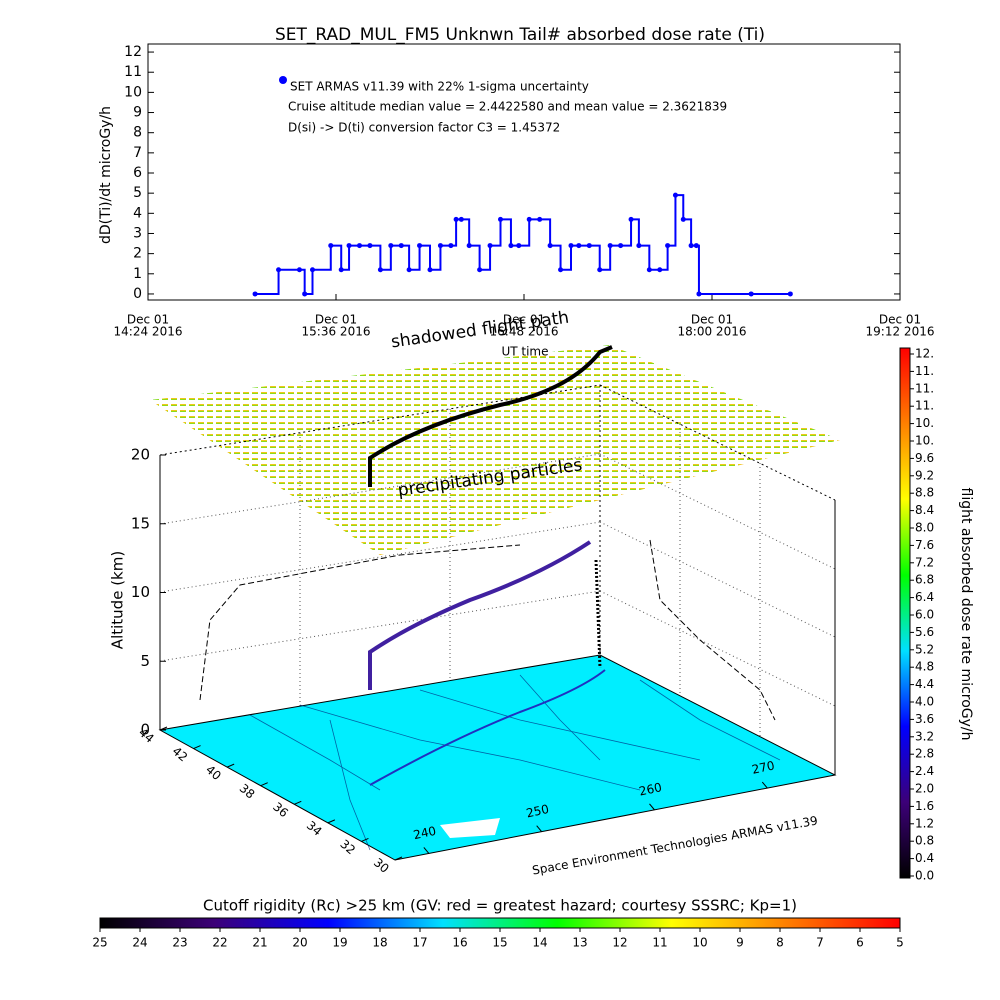 This screenshot has height=1000, width=1000. I want to click on colorbar-tick-label: 9, so click(740, 943).